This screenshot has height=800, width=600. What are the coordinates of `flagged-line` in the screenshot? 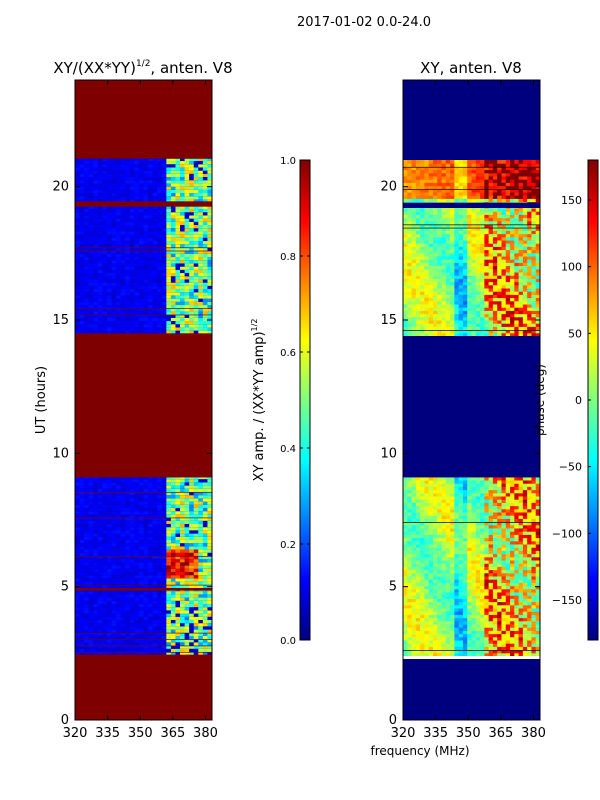 It's located at (143, 315).